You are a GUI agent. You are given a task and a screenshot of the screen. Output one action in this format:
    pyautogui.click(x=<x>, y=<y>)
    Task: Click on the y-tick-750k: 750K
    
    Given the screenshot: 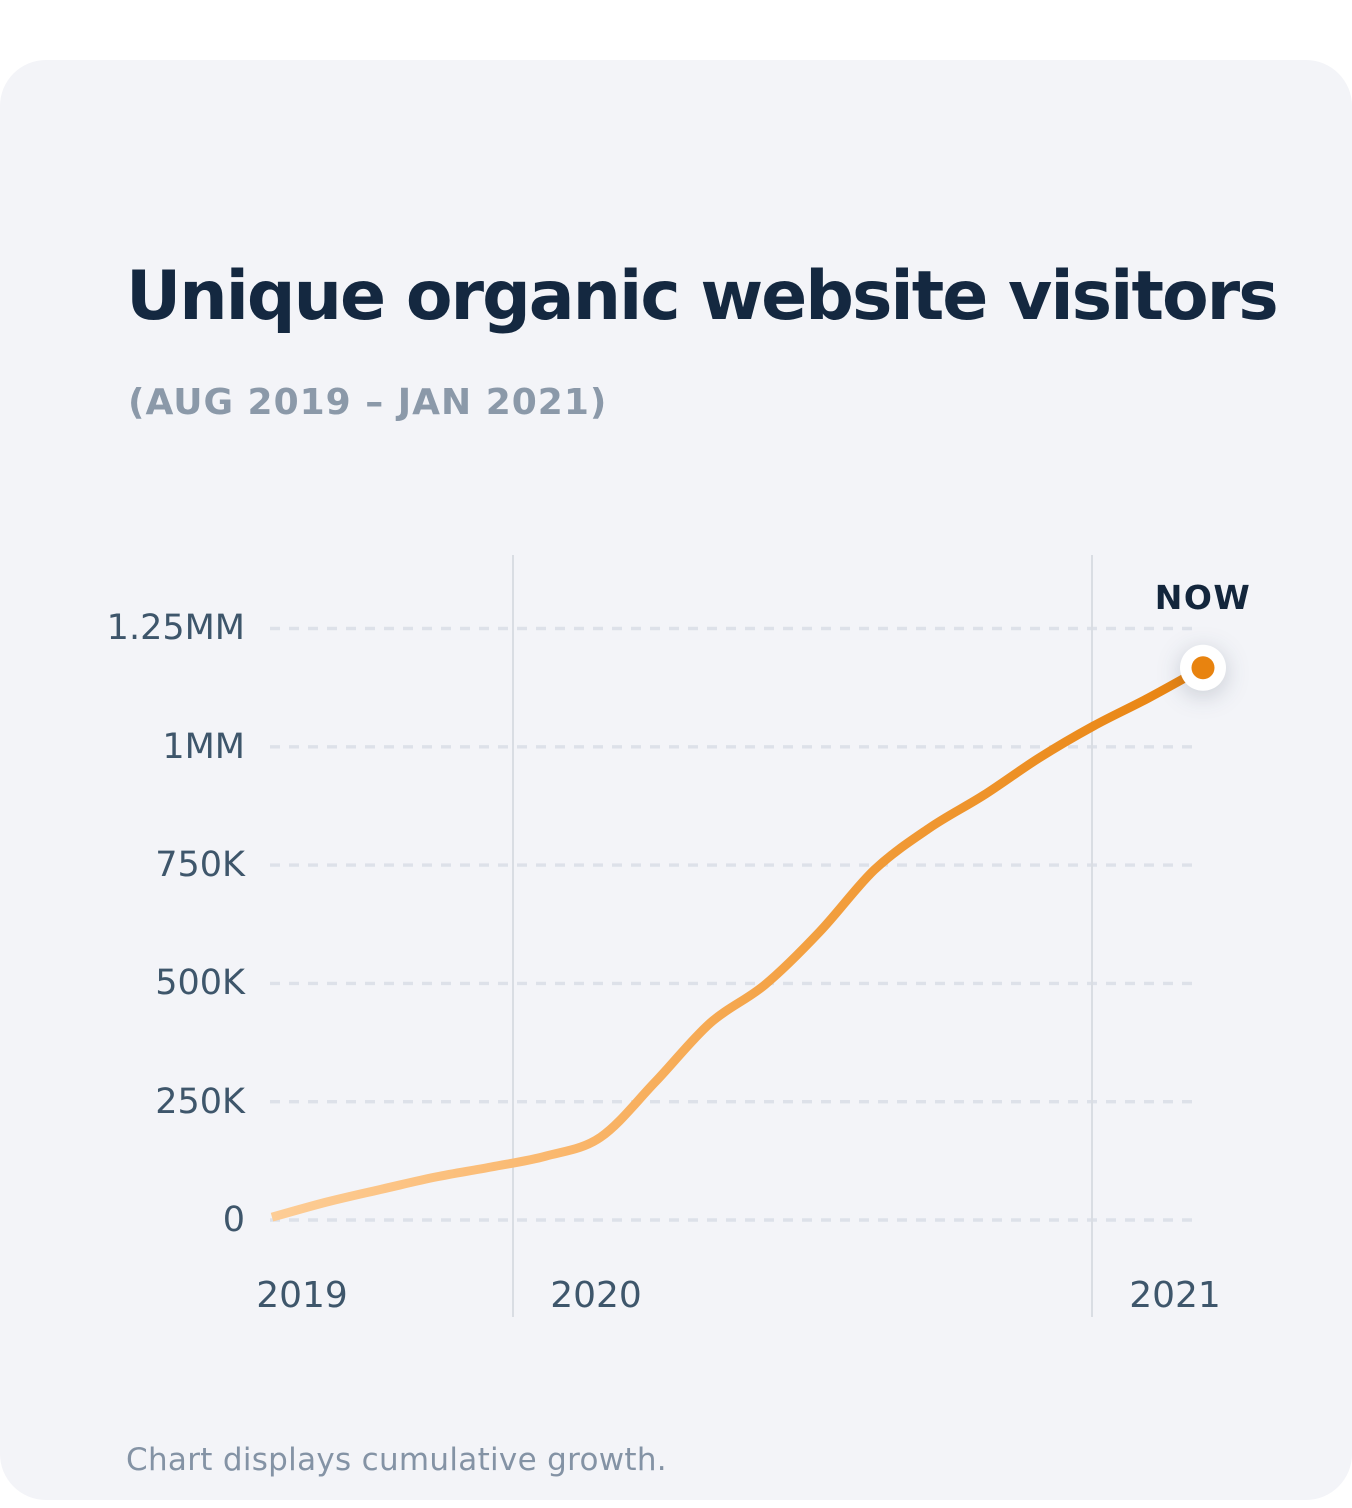 What is the action you would take?
    pyautogui.click(x=200, y=865)
    